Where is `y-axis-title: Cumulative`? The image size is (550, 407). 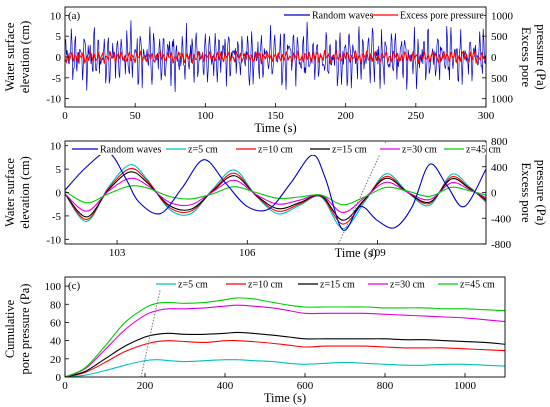 y-axis-title: Cumulative is located at coordinates (10, 328).